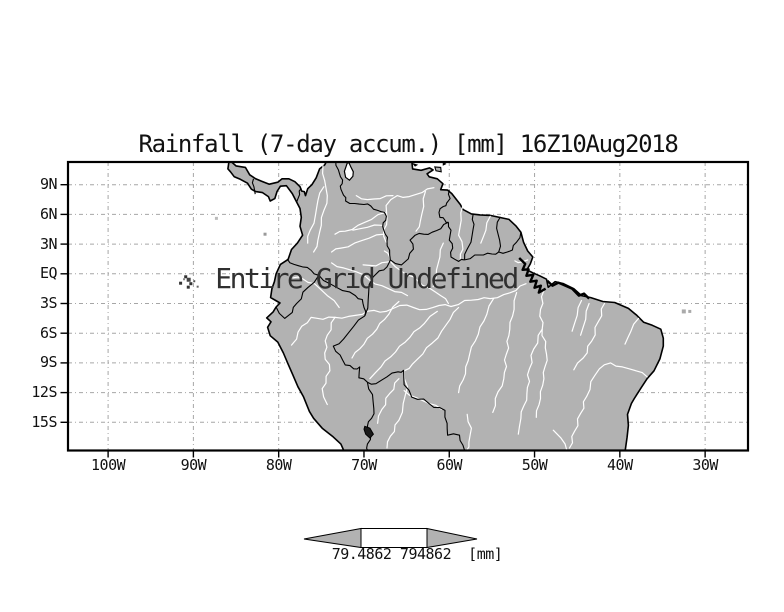 The height and width of the screenshot is (612, 784). What do you see at coordinates (48, 303) in the screenshot?
I see `y-axis-label: 3S` at bounding box center [48, 303].